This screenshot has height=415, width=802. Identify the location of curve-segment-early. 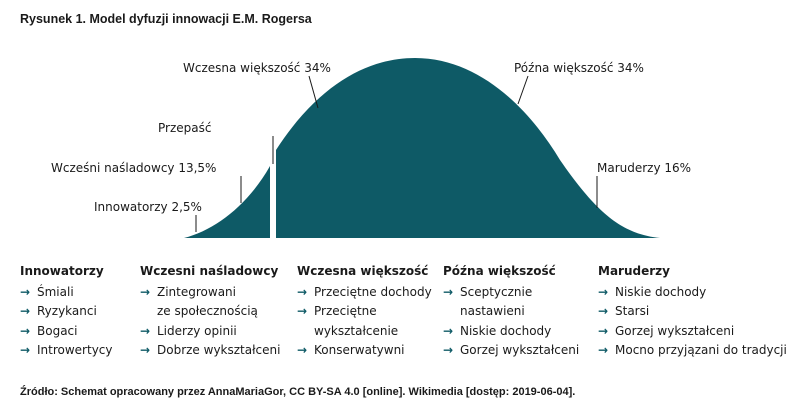
(227, 202).